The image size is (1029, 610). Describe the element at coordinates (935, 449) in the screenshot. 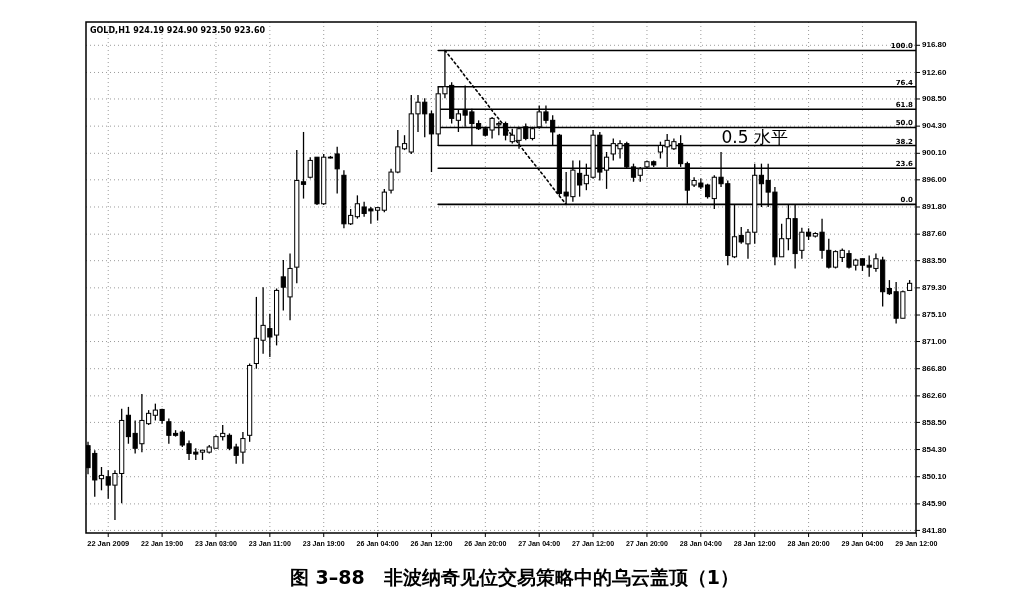

I see `y-tick-label: 854.30` at that location.